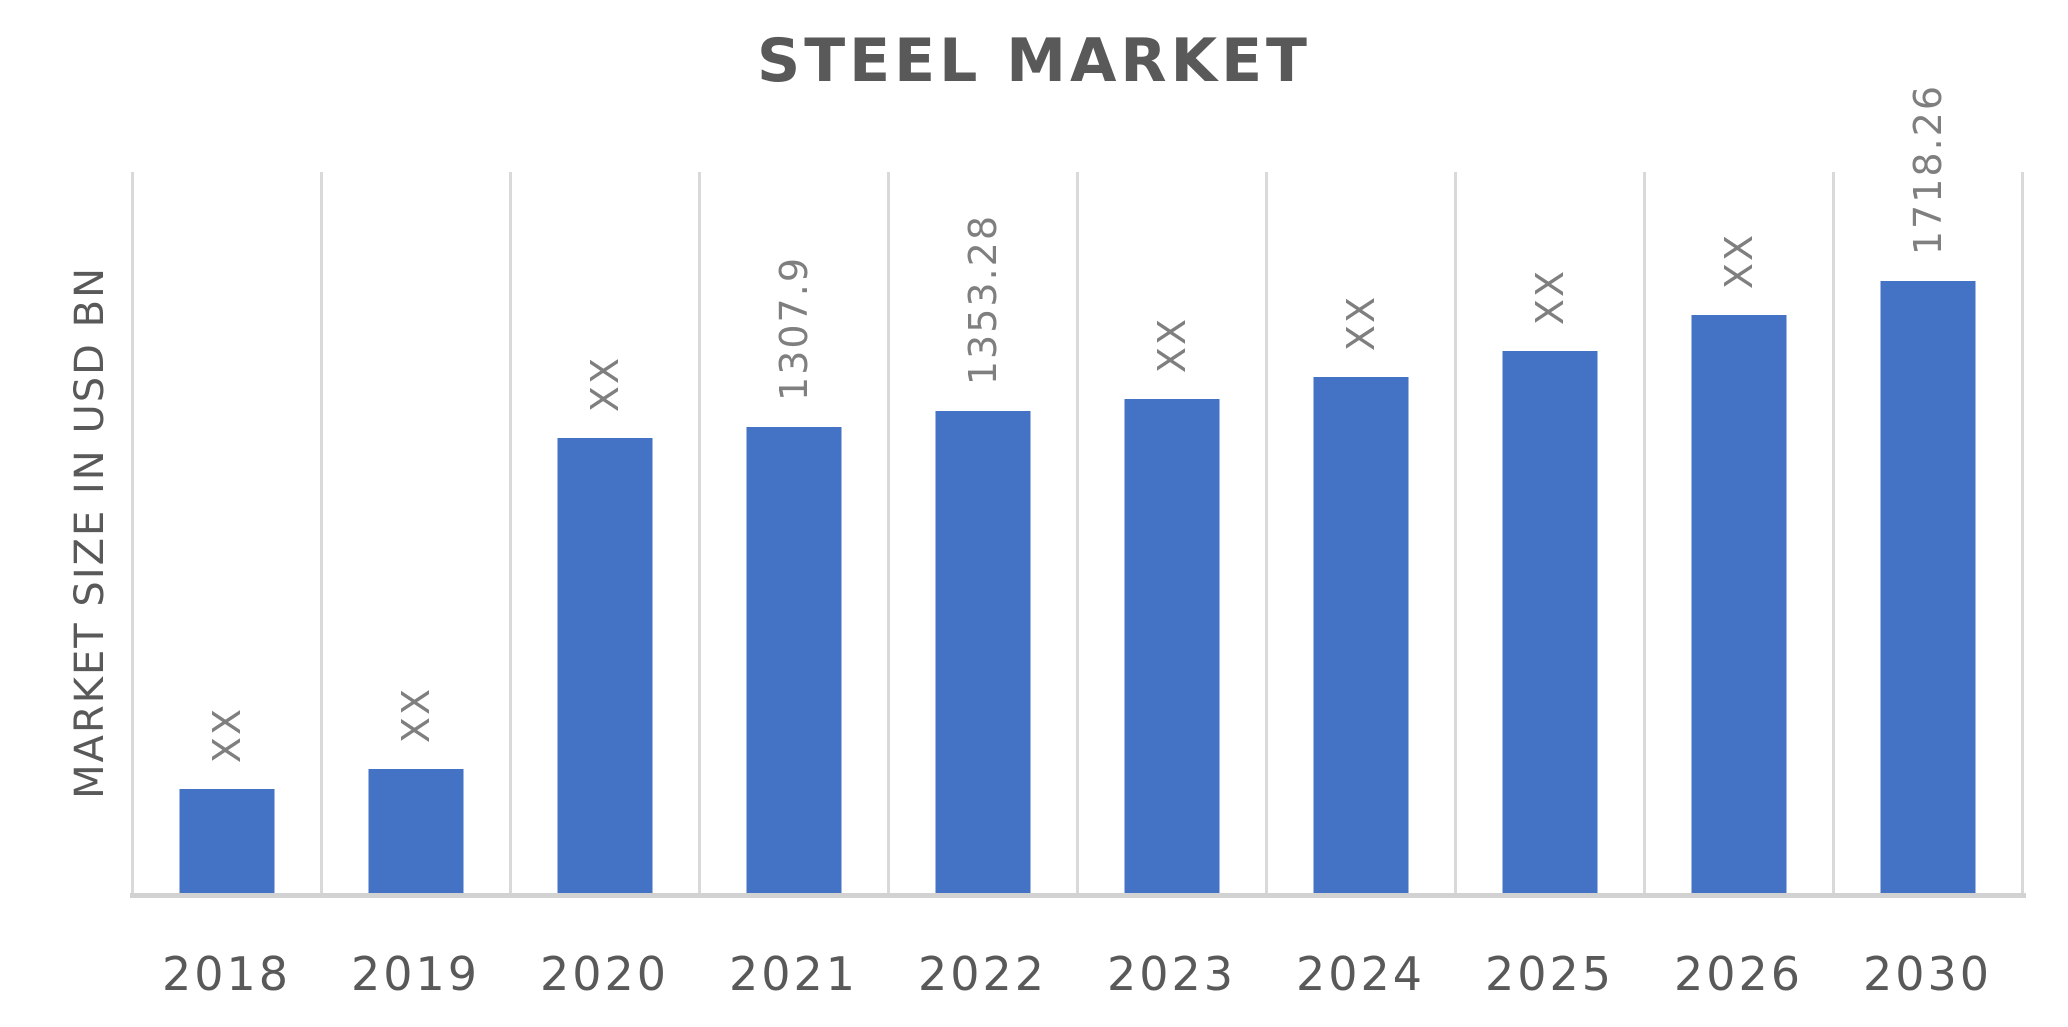  I want to click on bar-label-container-2021: 1307.9, so click(793, 328).